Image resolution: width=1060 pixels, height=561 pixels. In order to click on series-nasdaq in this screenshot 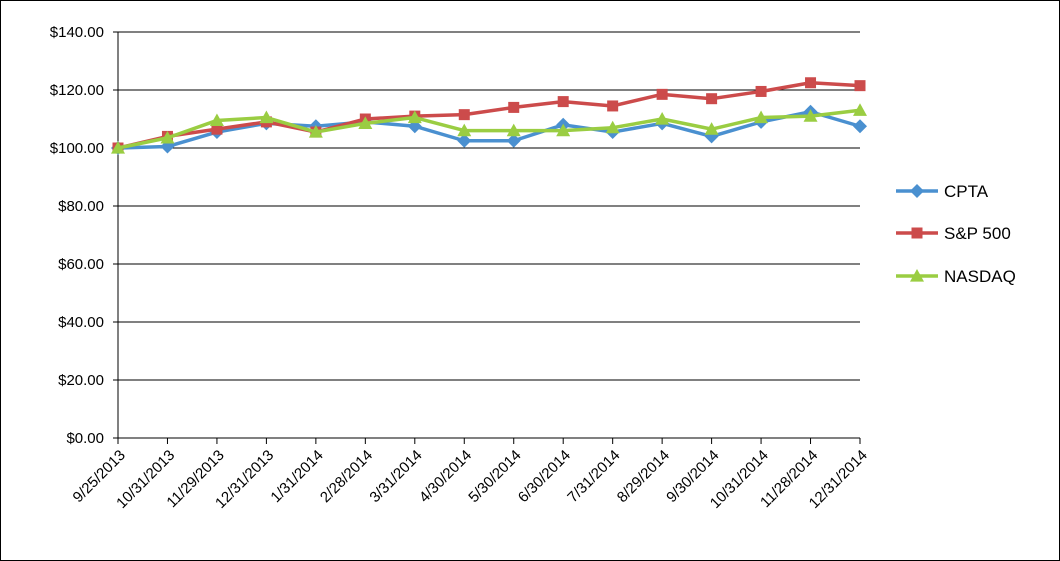, I will do `click(489, 128)`.